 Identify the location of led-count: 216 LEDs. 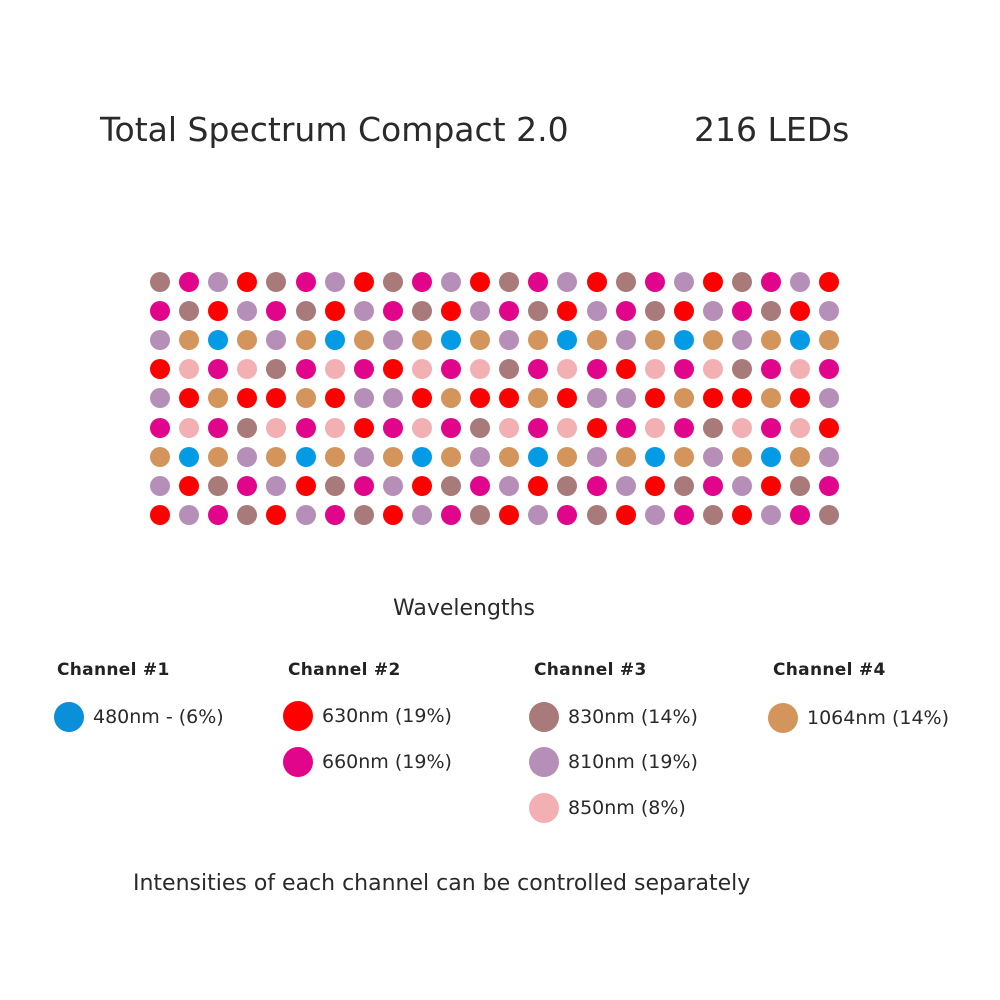
(772, 129).